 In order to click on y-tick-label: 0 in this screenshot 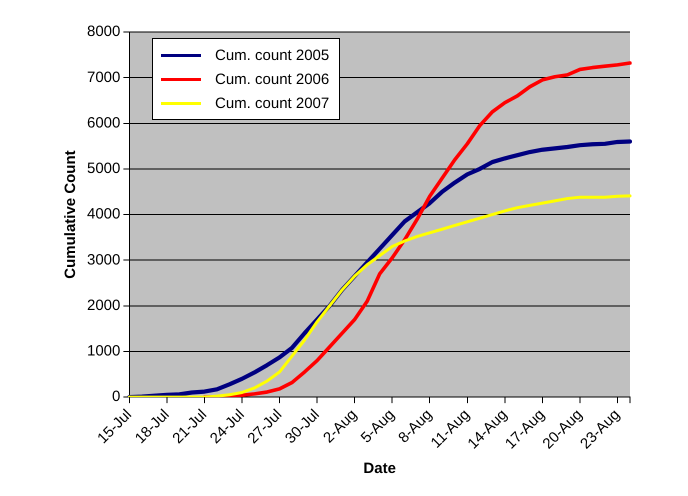, I will do `click(116, 397)`.